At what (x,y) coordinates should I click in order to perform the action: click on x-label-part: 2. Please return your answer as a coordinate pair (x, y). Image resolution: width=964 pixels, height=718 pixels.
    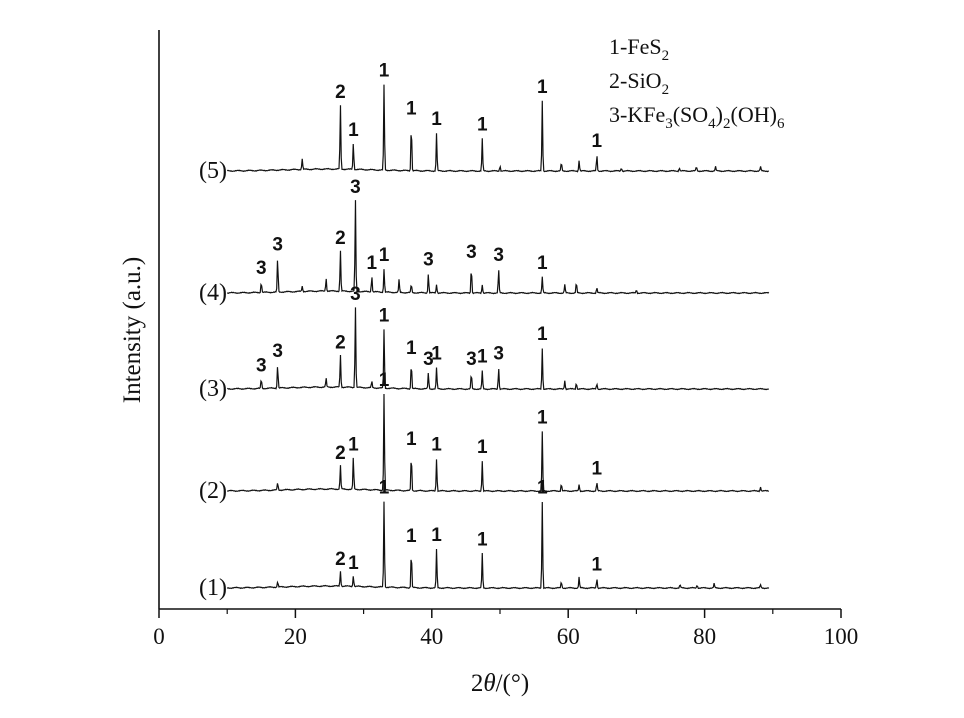
    Looking at the image, I should click on (477, 683).